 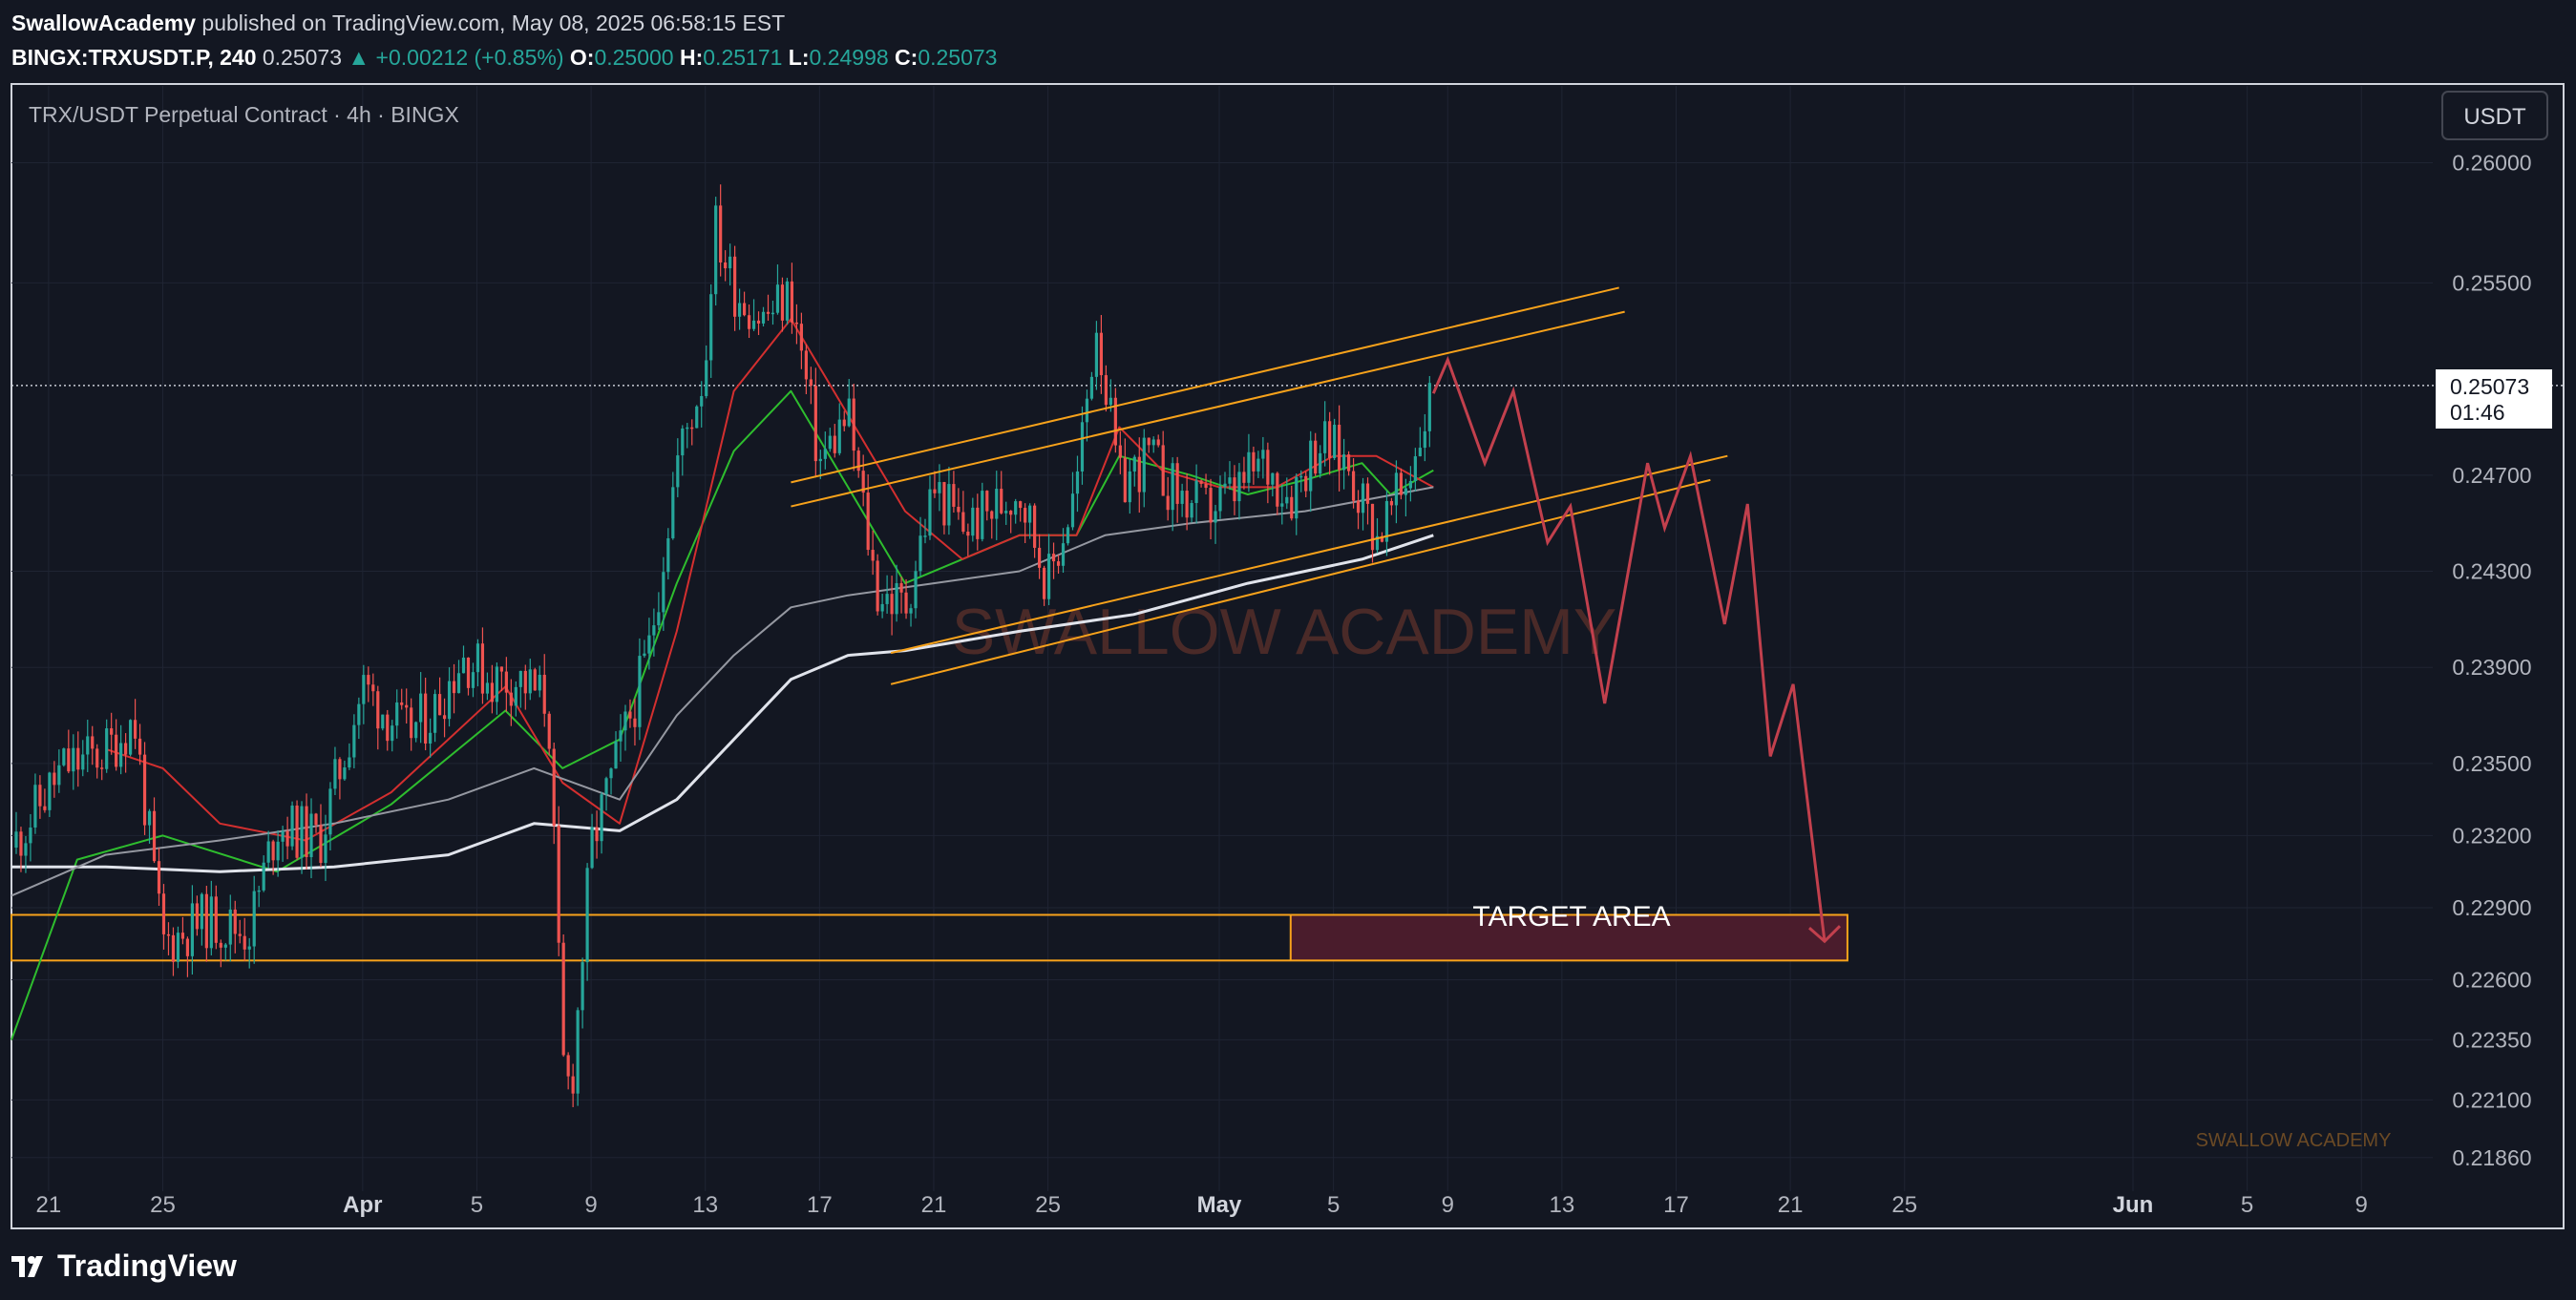 What do you see at coordinates (2494, 115) in the screenshot?
I see `currency-button: USDT` at bounding box center [2494, 115].